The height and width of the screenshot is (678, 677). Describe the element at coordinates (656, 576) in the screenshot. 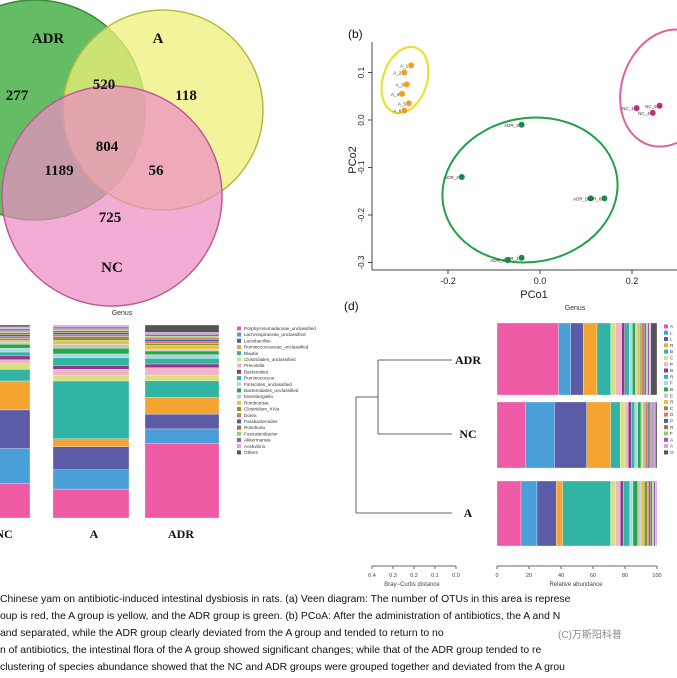

I see `abundance-axis-tick-label: 100` at that location.